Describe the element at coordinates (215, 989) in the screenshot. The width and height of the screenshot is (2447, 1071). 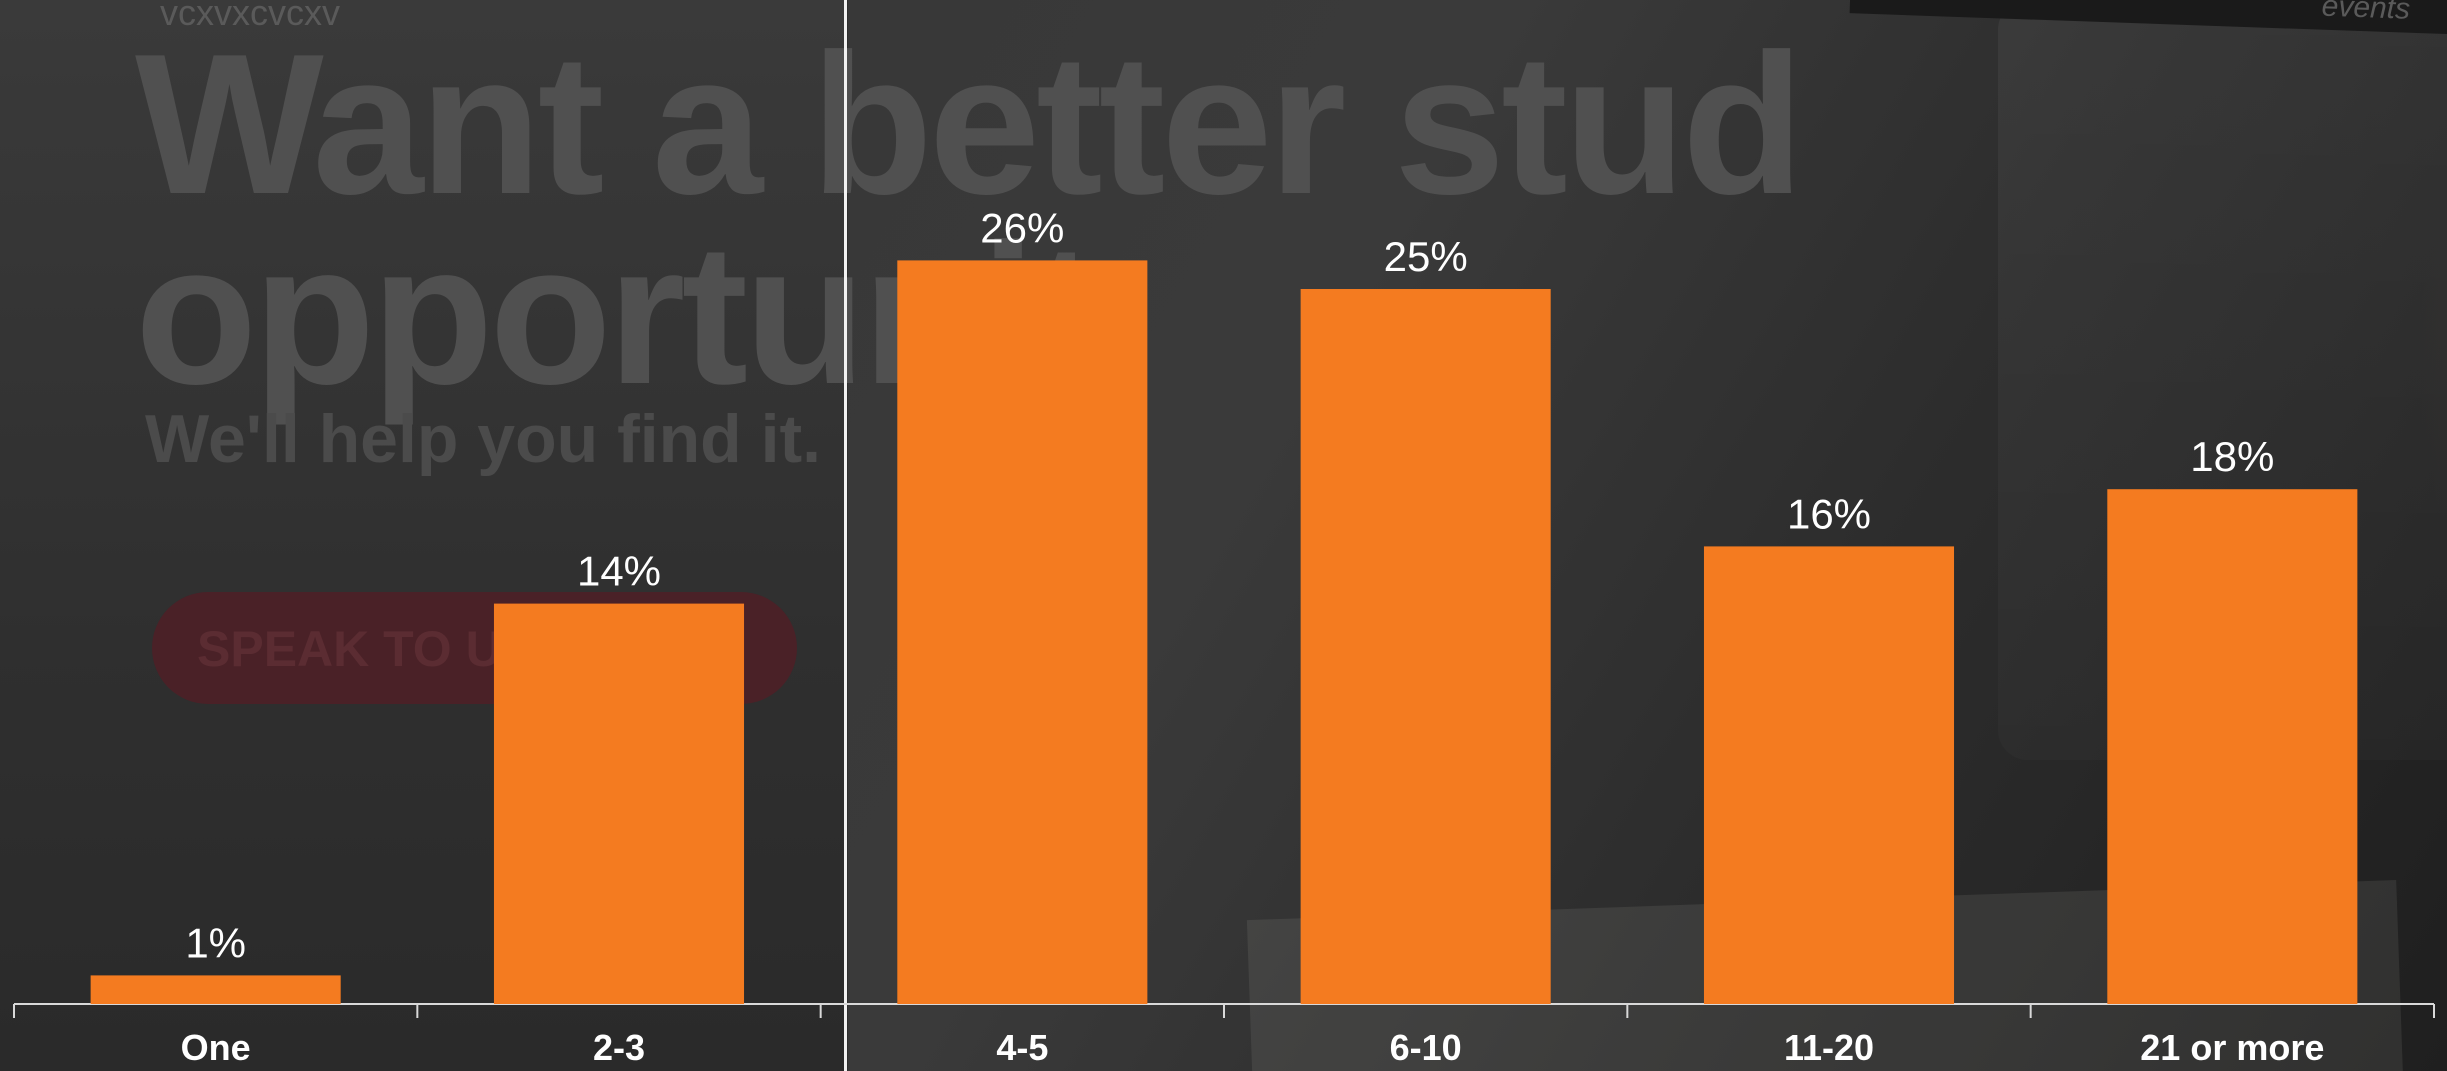
I see `bar-one` at that location.